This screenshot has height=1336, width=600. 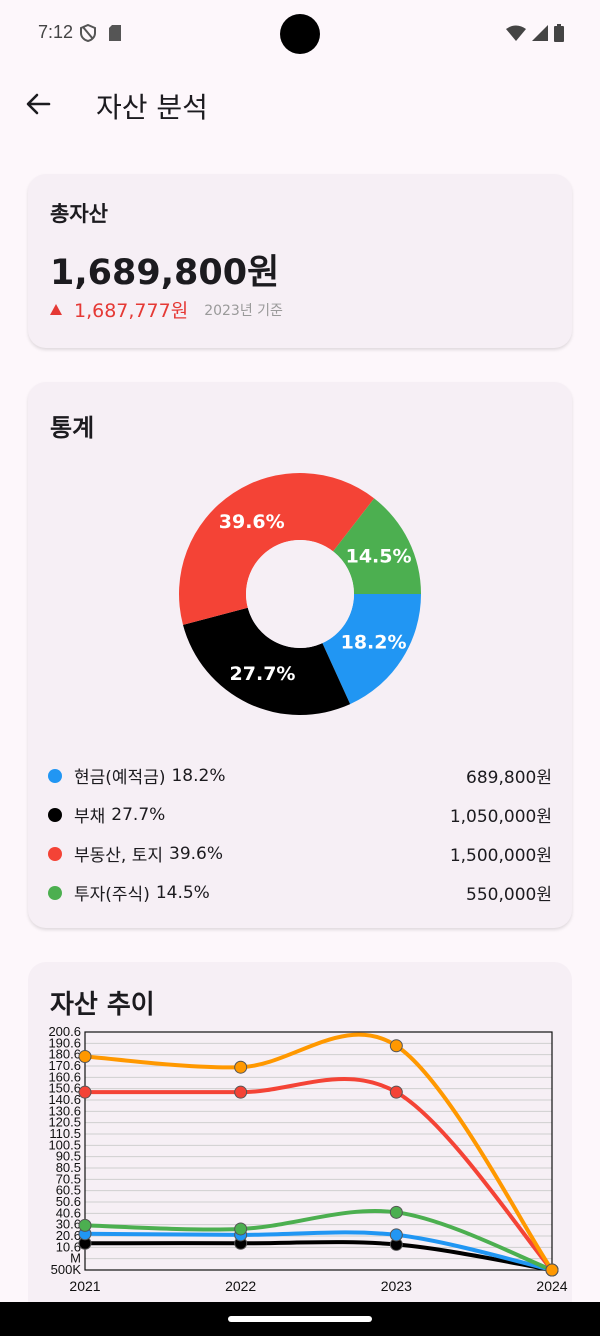 What do you see at coordinates (300, 775) in the screenshot?
I see `legend-item-cash: 현금(예적금) 18.2% 689,800원` at bounding box center [300, 775].